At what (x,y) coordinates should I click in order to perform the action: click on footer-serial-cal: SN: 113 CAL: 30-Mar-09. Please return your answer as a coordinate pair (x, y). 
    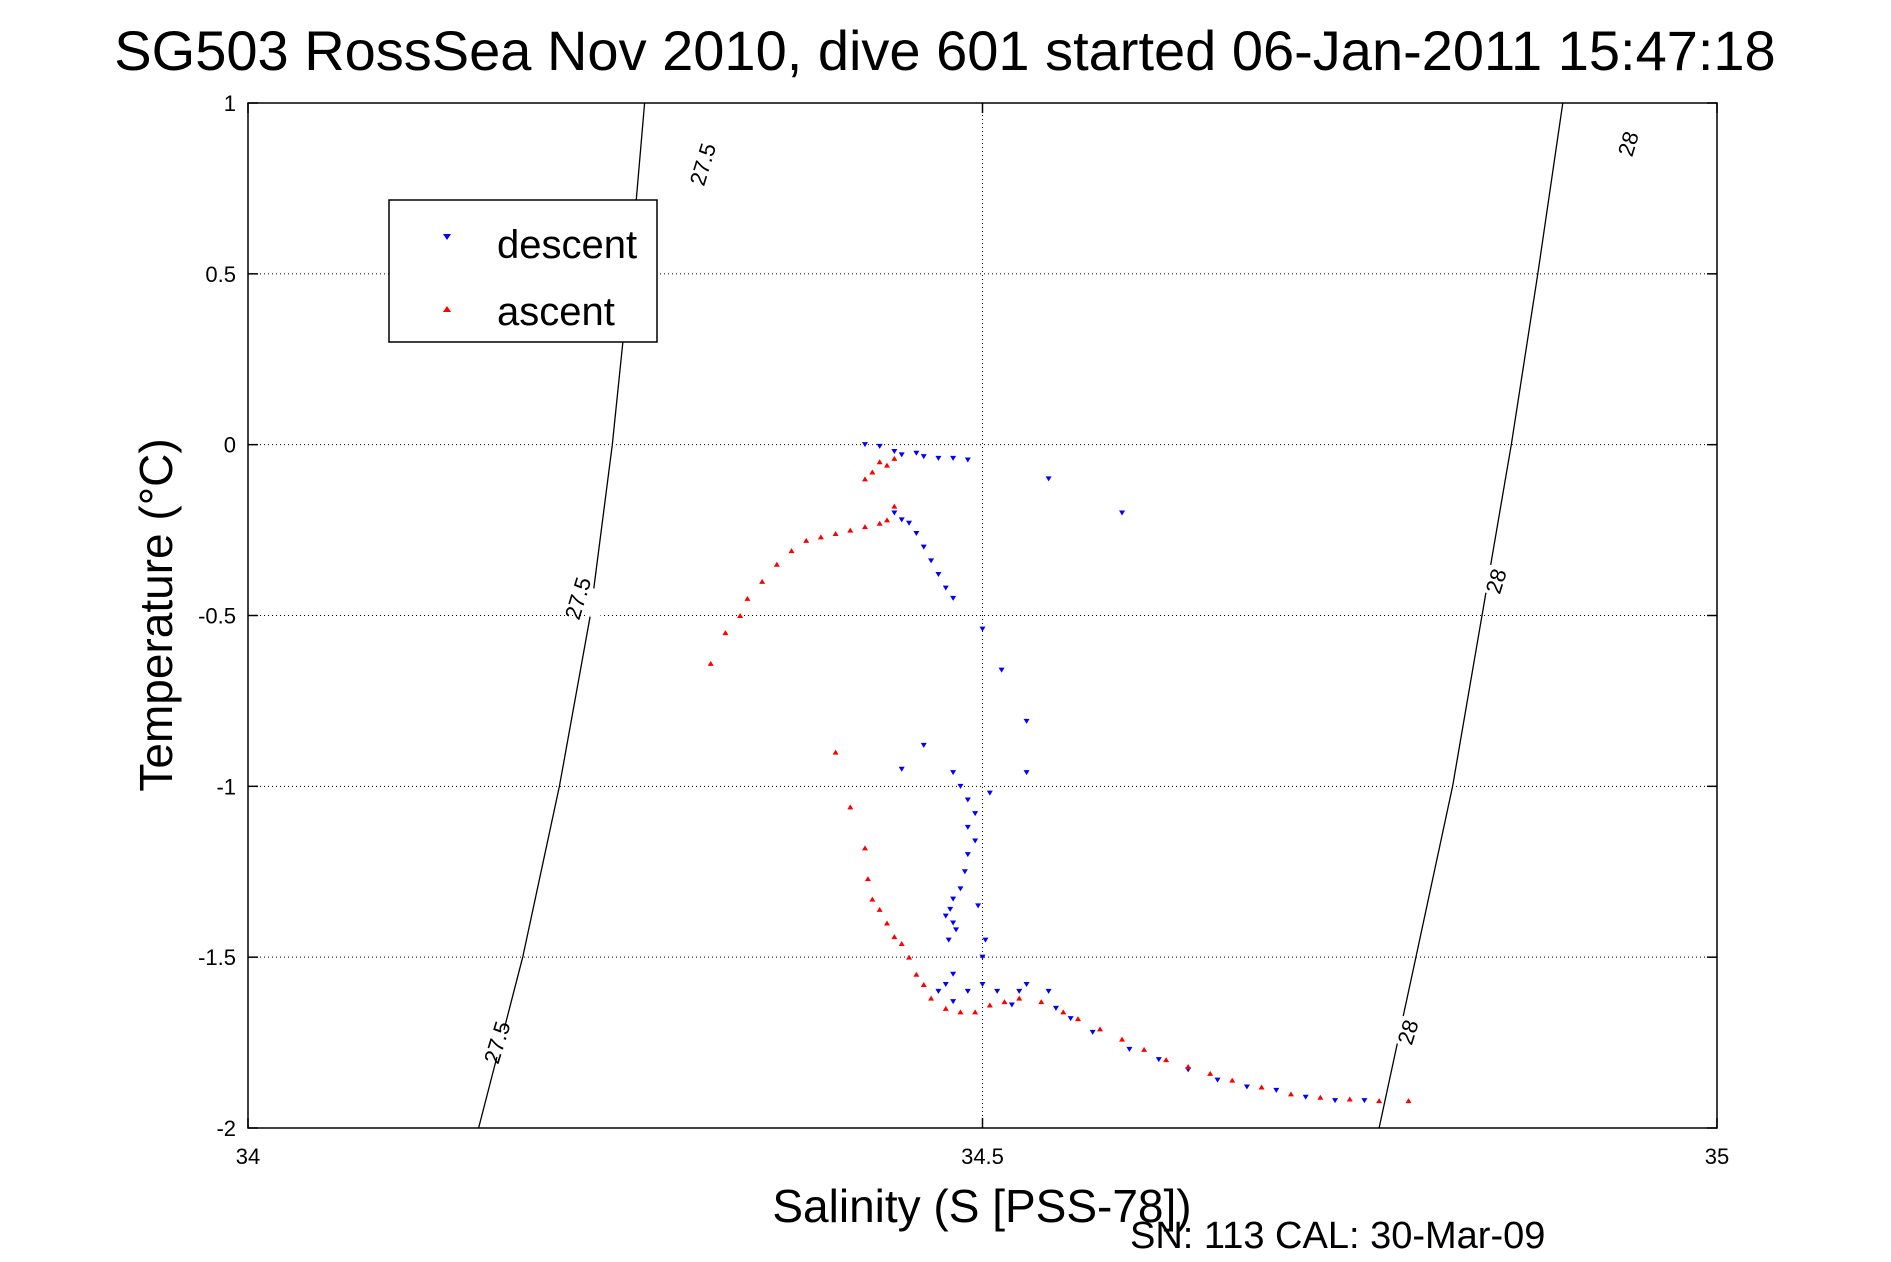
    Looking at the image, I should click on (1337, 1236).